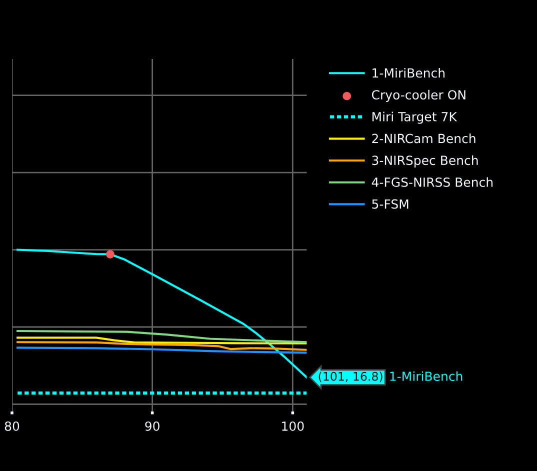 This screenshot has width=537, height=471. Describe the element at coordinates (424, 139) in the screenshot. I see `legend-label: 2-NIRCam Bench` at that location.